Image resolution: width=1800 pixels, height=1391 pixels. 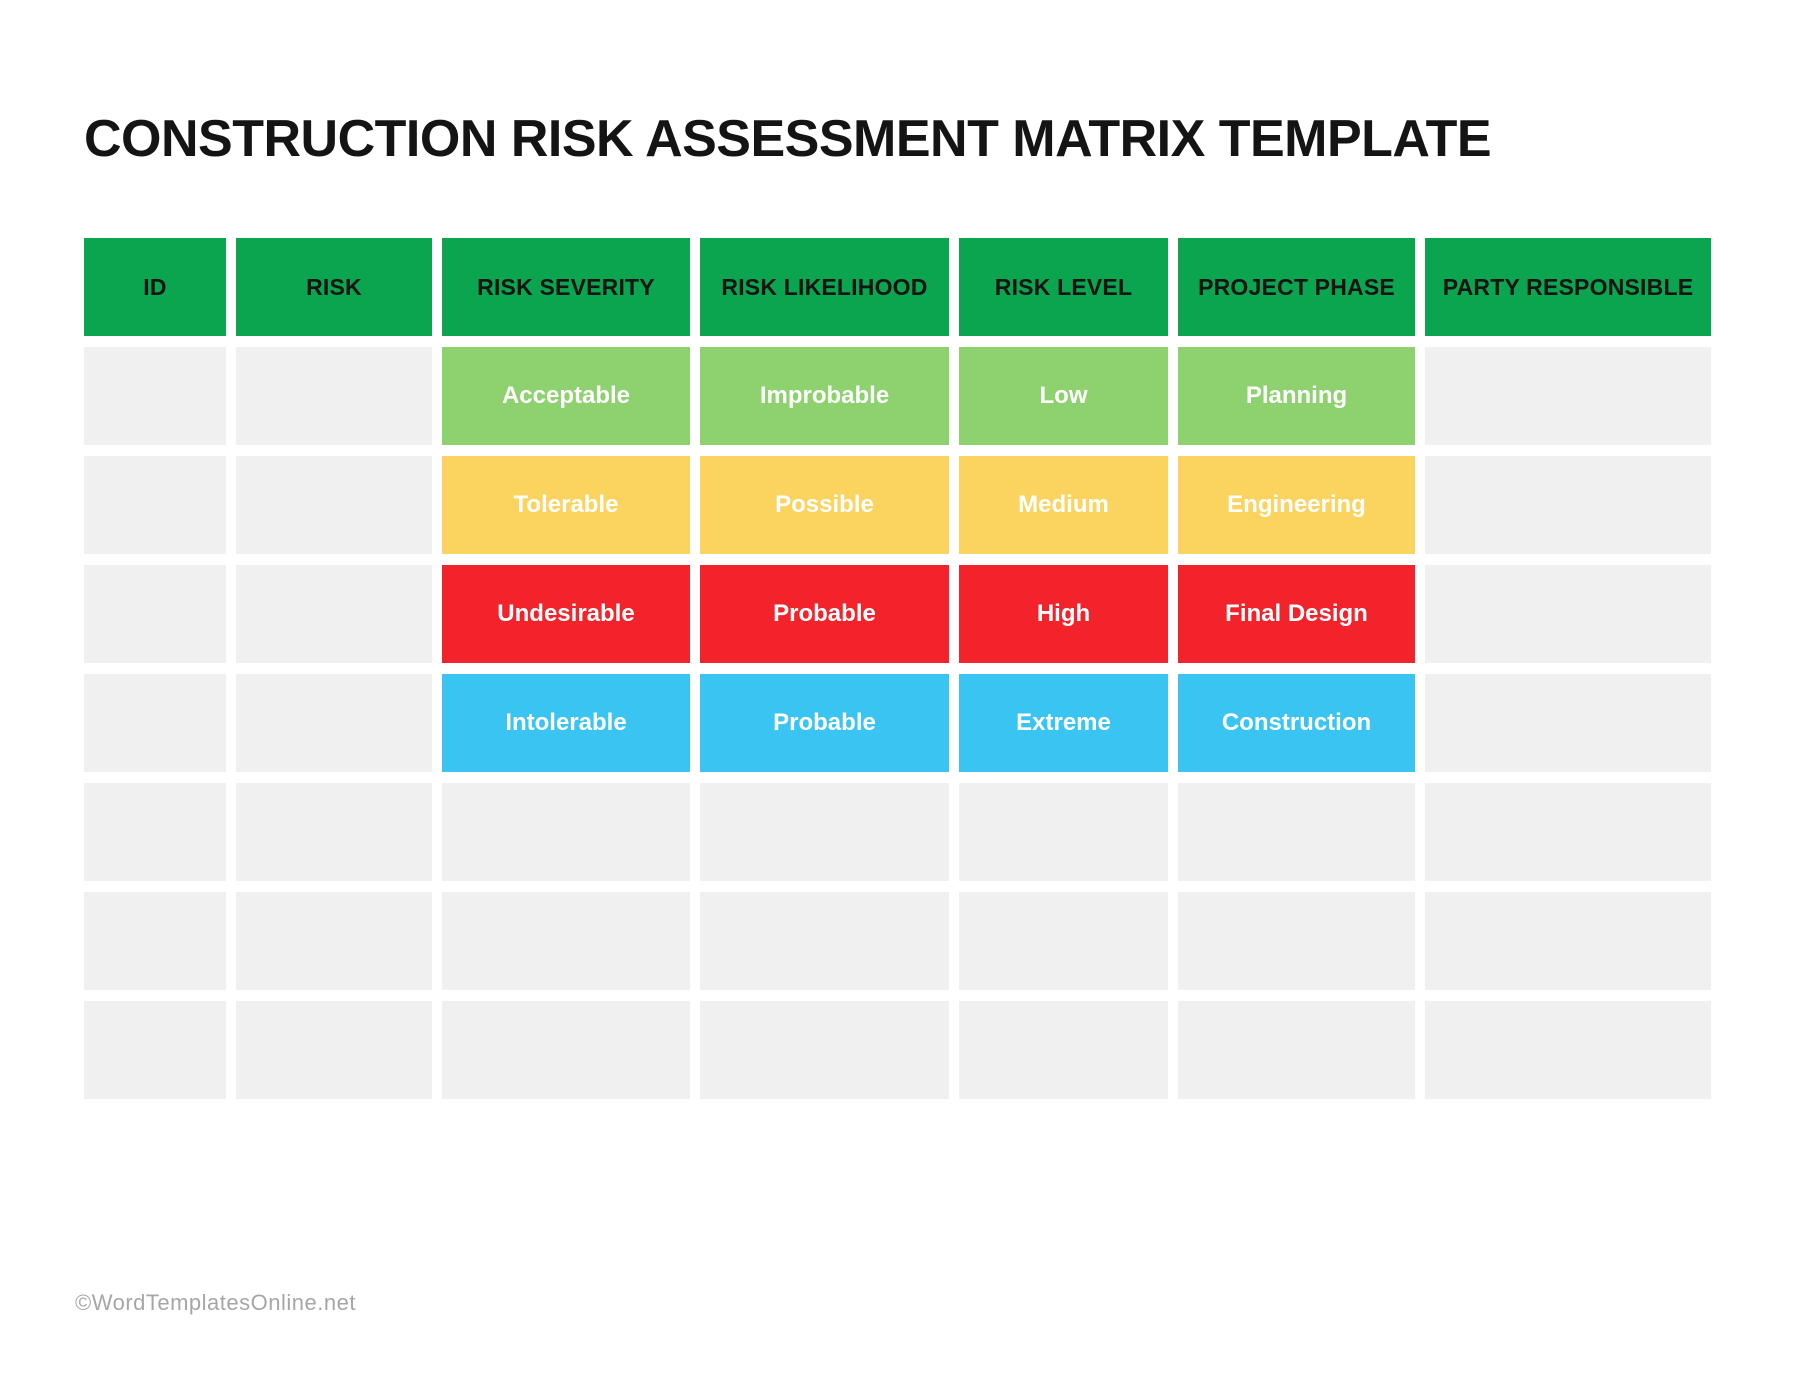 What do you see at coordinates (1296, 505) in the screenshot?
I see `cell-row2-phase: Engineering` at bounding box center [1296, 505].